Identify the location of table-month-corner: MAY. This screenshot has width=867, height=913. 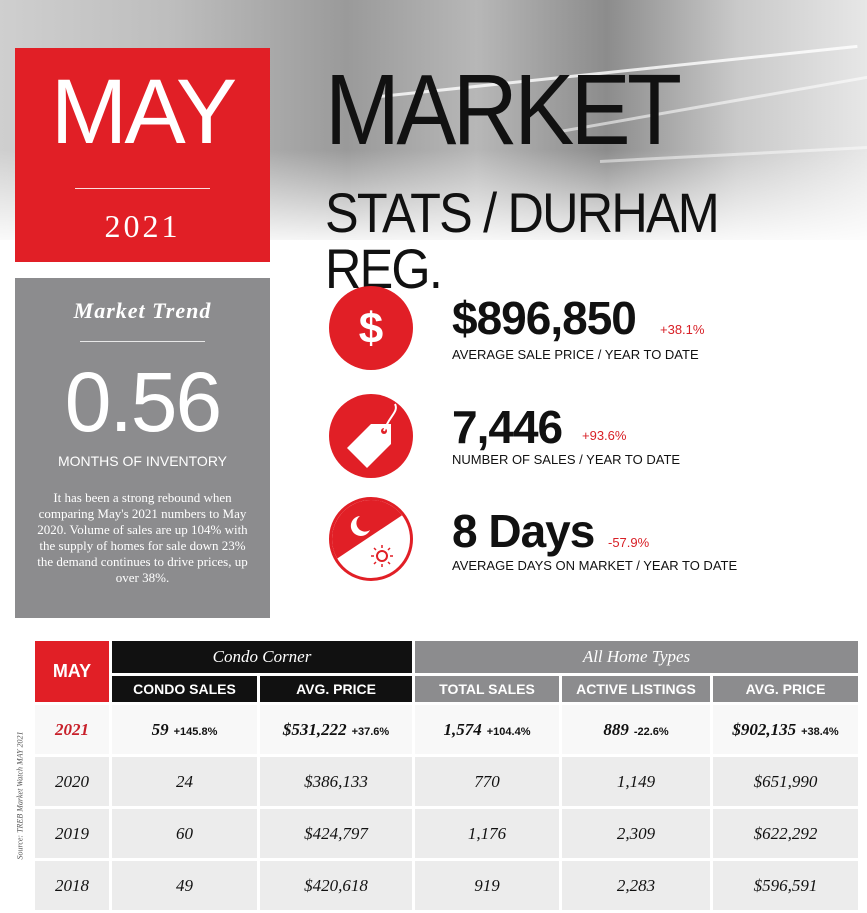
(72, 671).